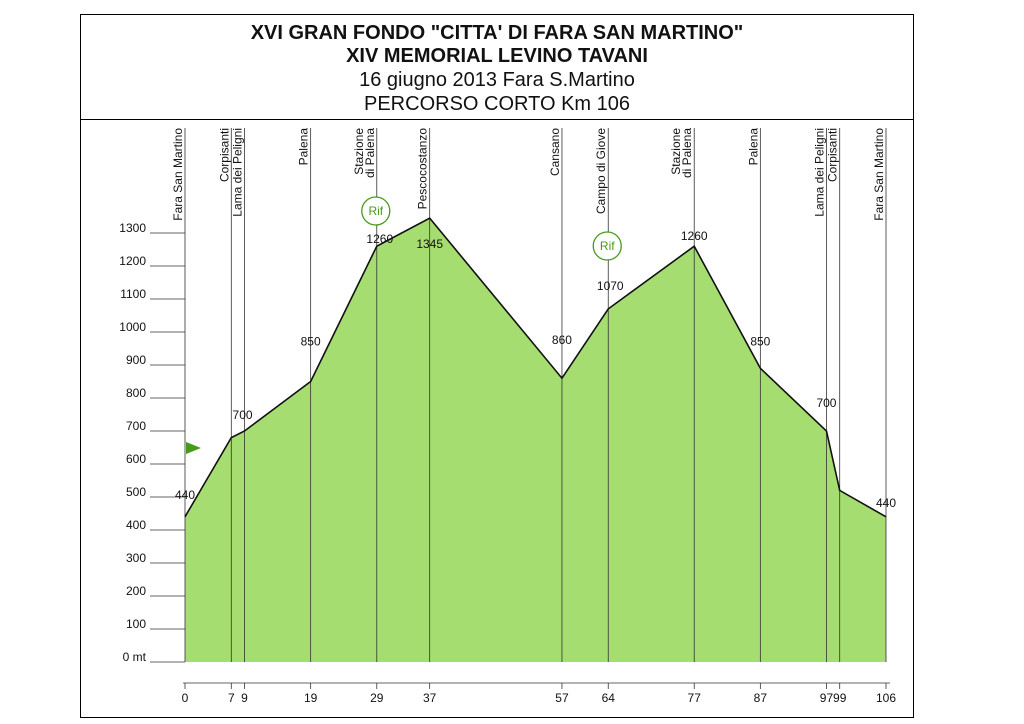 This screenshot has height=724, width=1024. Describe the element at coordinates (132, 261) in the screenshot. I see `y-tick-label: 1200` at that location.